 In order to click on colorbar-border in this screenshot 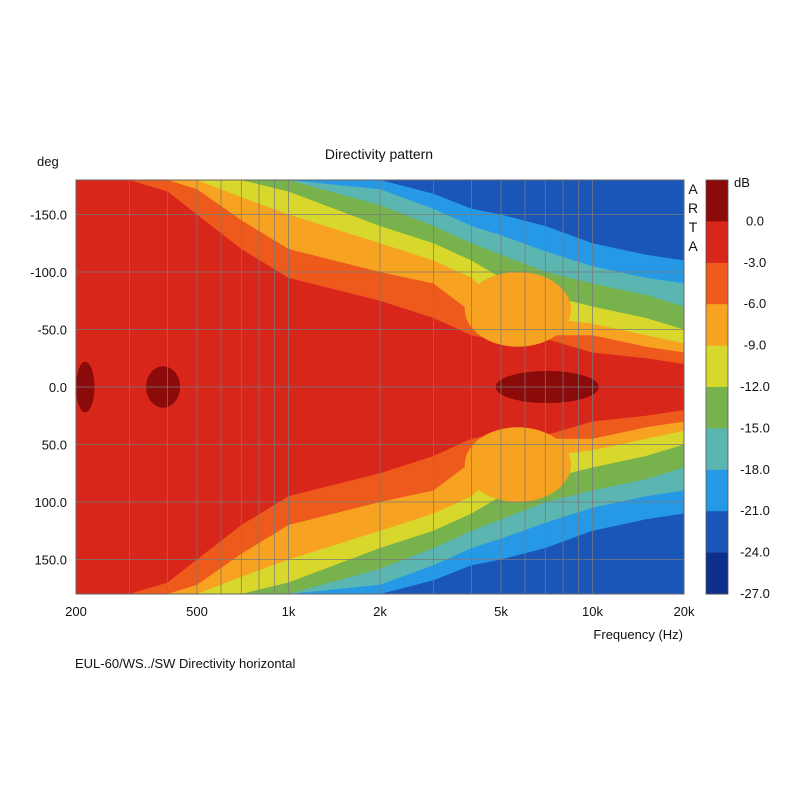, I will do `click(717, 387)`.